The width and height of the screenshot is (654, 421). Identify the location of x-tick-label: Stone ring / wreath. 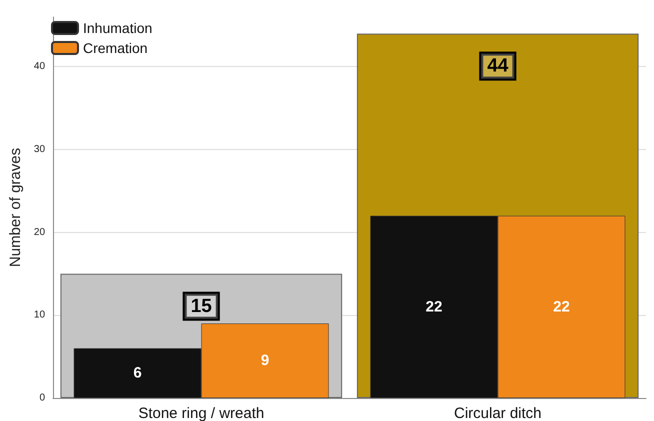
(201, 413).